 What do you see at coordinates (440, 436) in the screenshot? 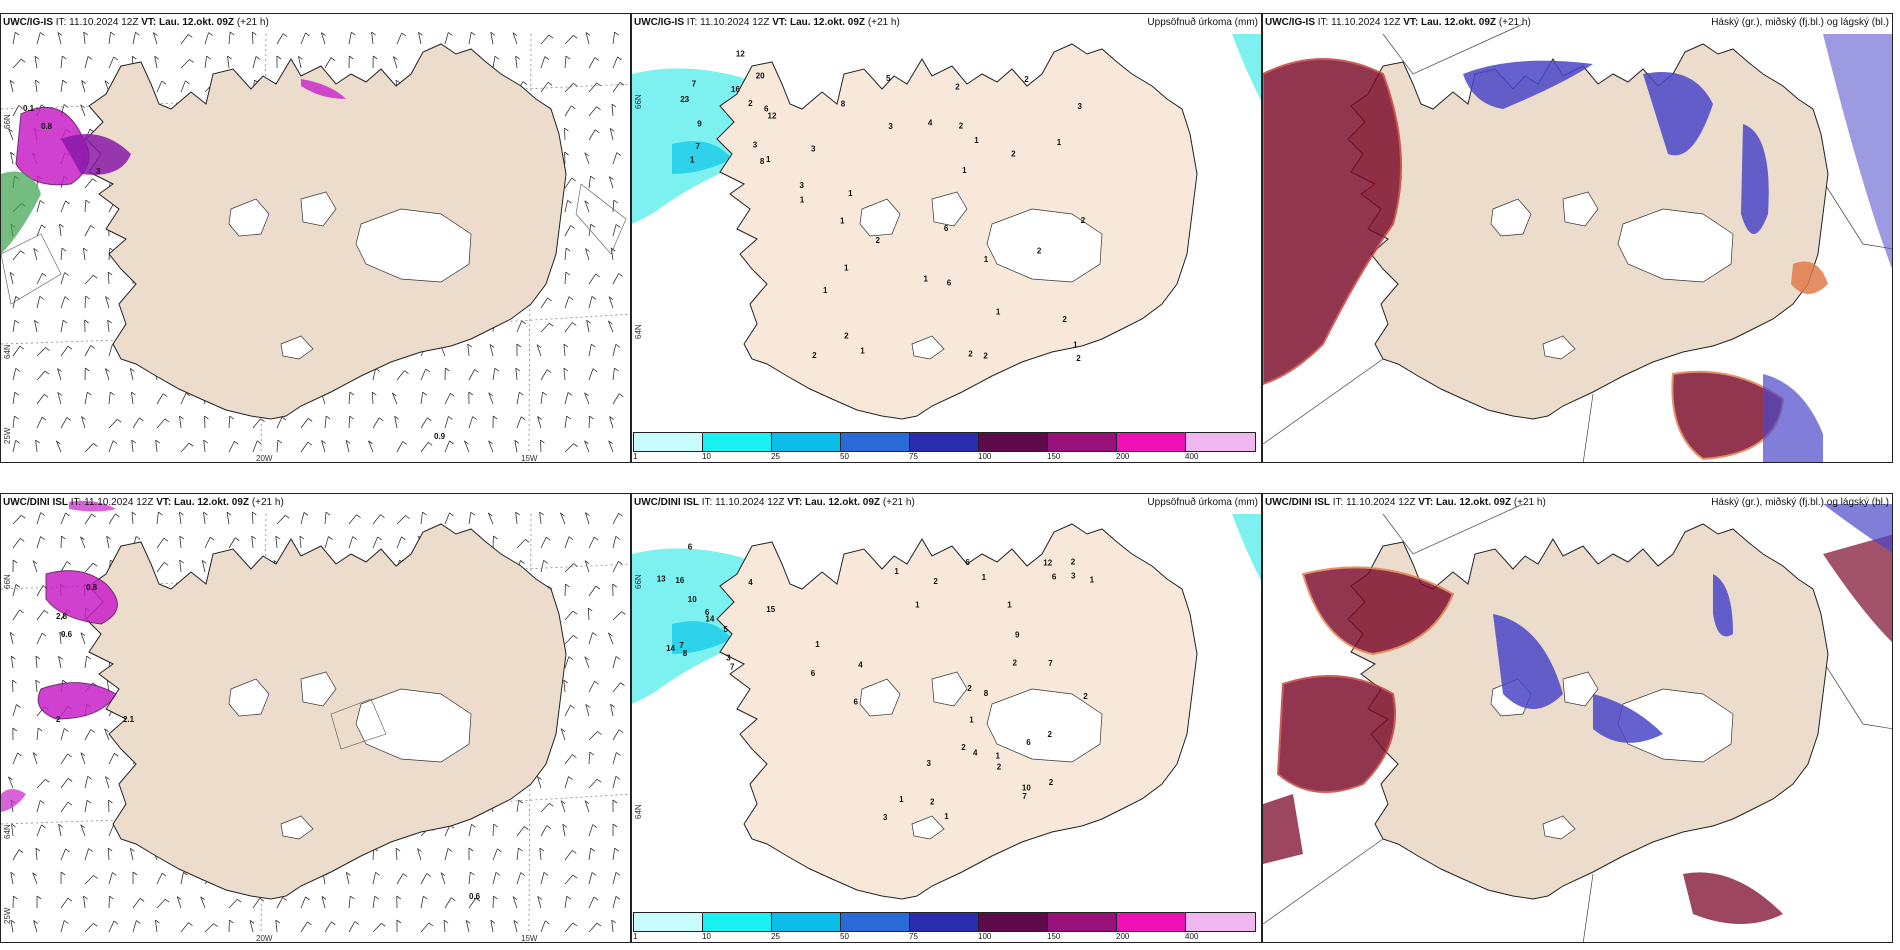
I see `wind-point-label: 0.9` at bounding box center [440, 436].